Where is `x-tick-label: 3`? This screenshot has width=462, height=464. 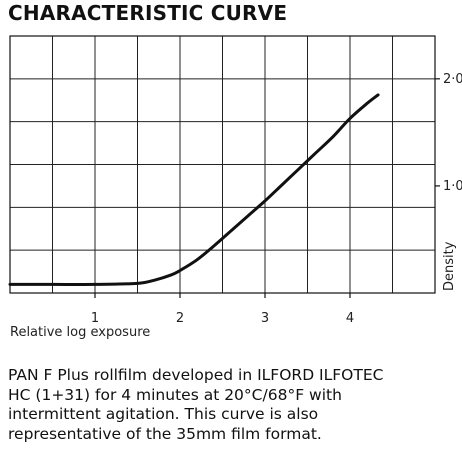 x-tick-label: 3 is located at coordinates (265, 318).